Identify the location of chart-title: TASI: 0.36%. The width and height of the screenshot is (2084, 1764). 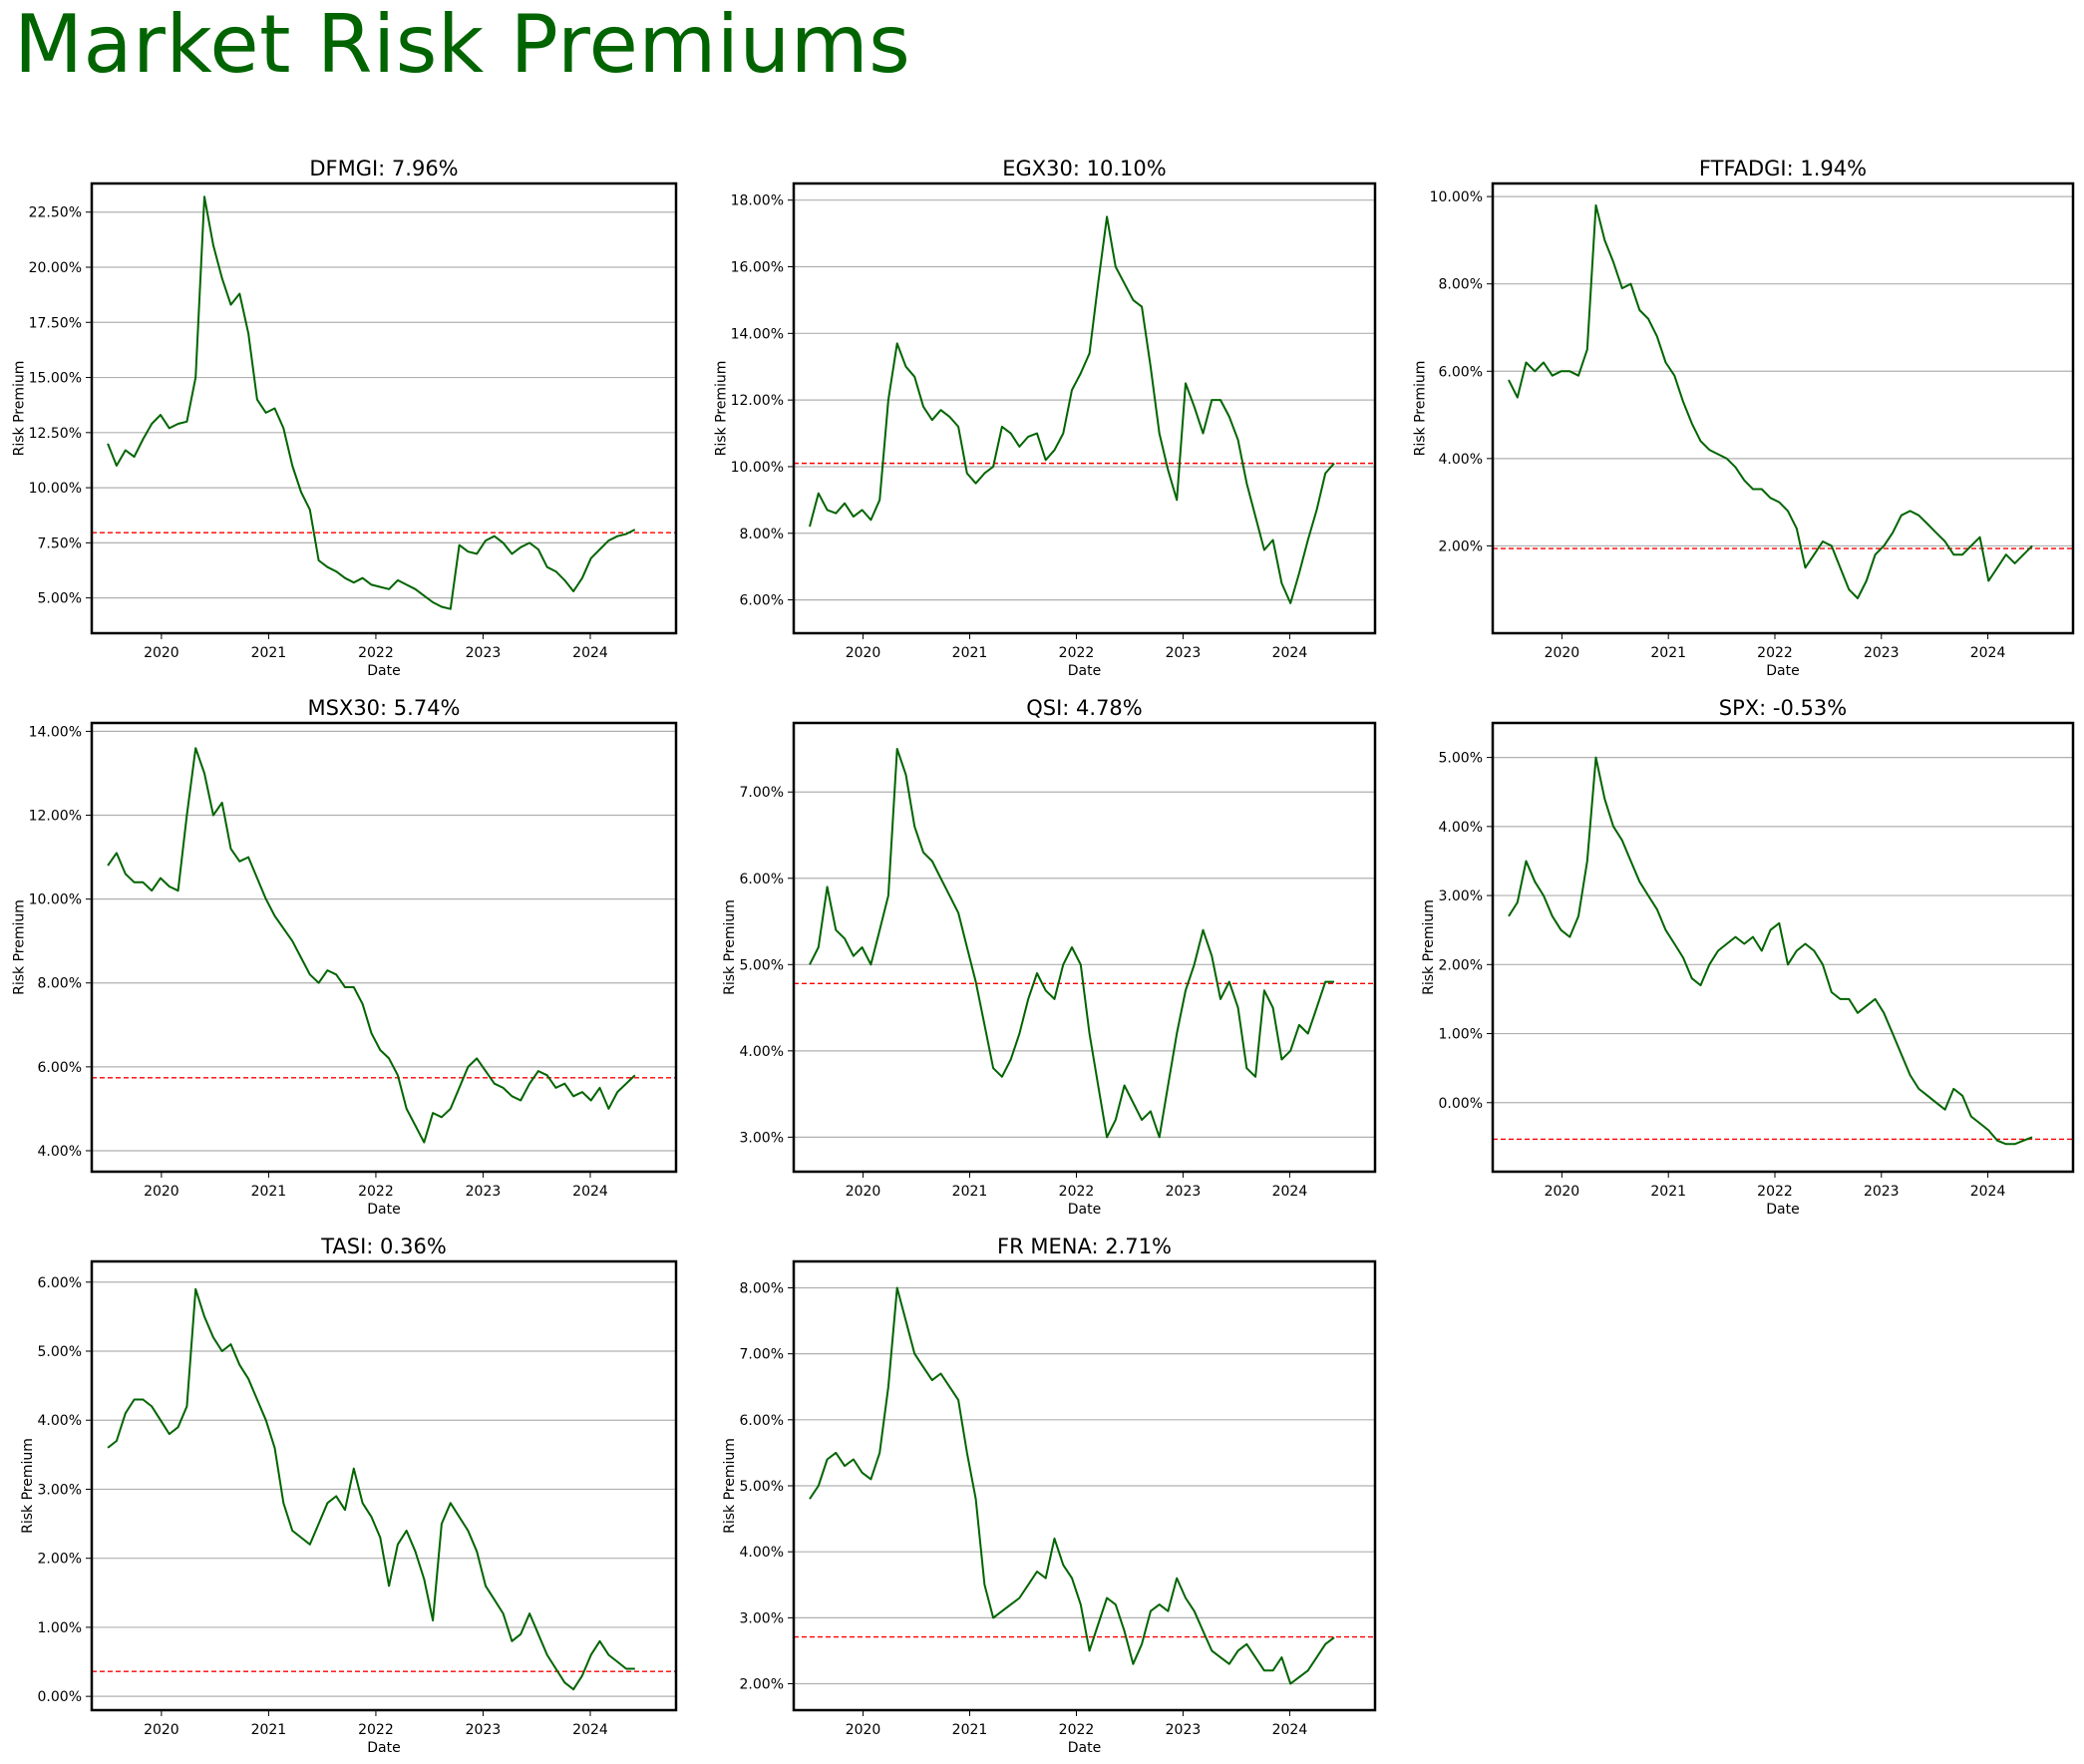
(384, 1247).